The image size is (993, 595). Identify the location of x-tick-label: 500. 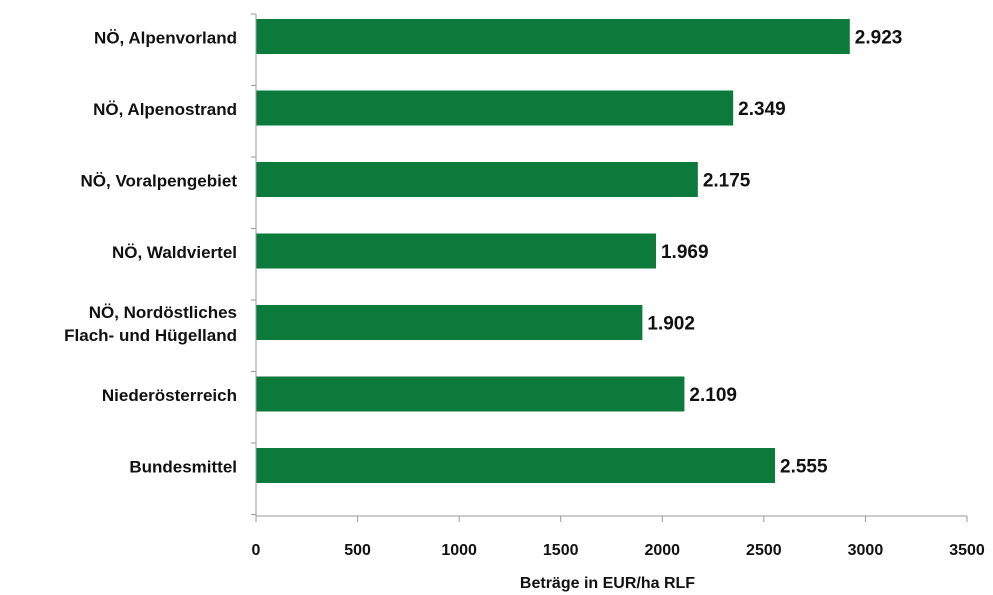
(357, 550).